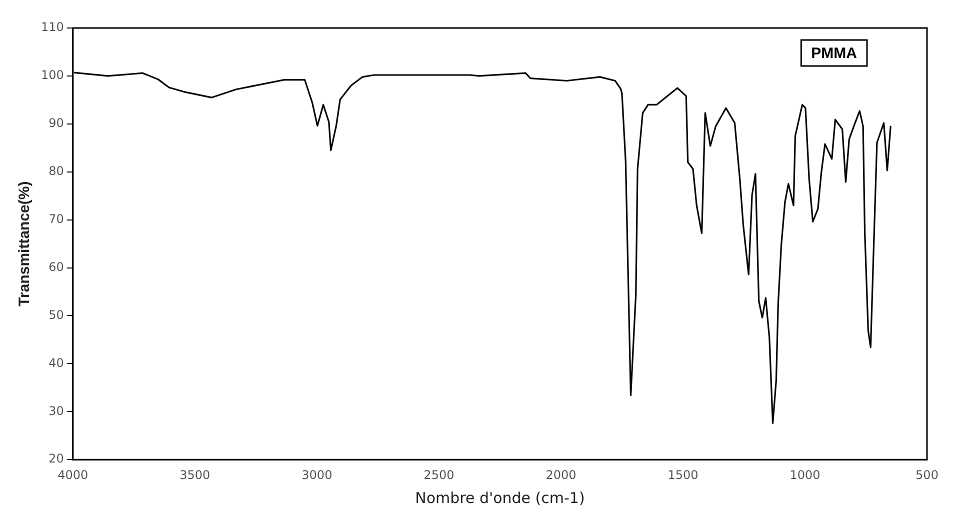 This screenshot has height=524, width=957. I want to click on y-tick-label: 90, so click(56, 123).